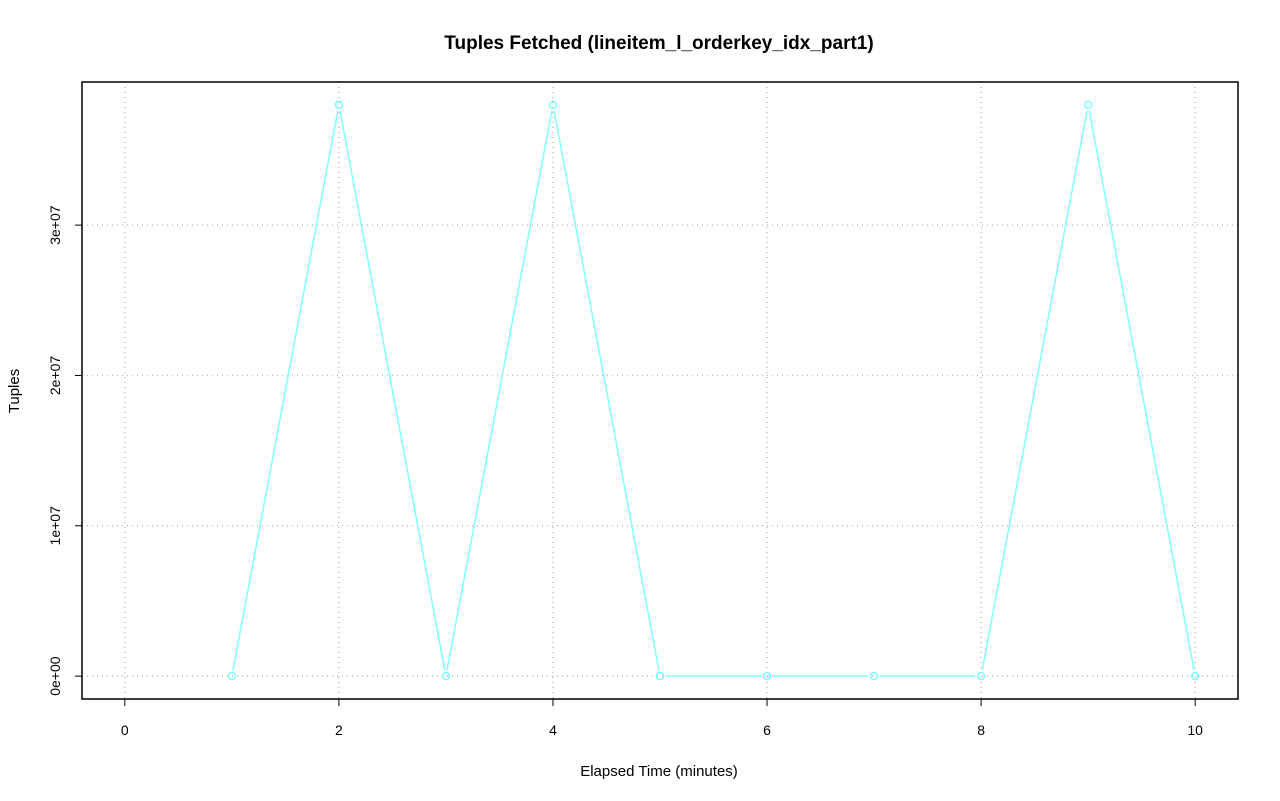 The image size is (1280, 801). What do you see at coordinates (1195, 730) in the screenshot?
I see `x-tick-label: 10` at bounding box center [1195, 730].